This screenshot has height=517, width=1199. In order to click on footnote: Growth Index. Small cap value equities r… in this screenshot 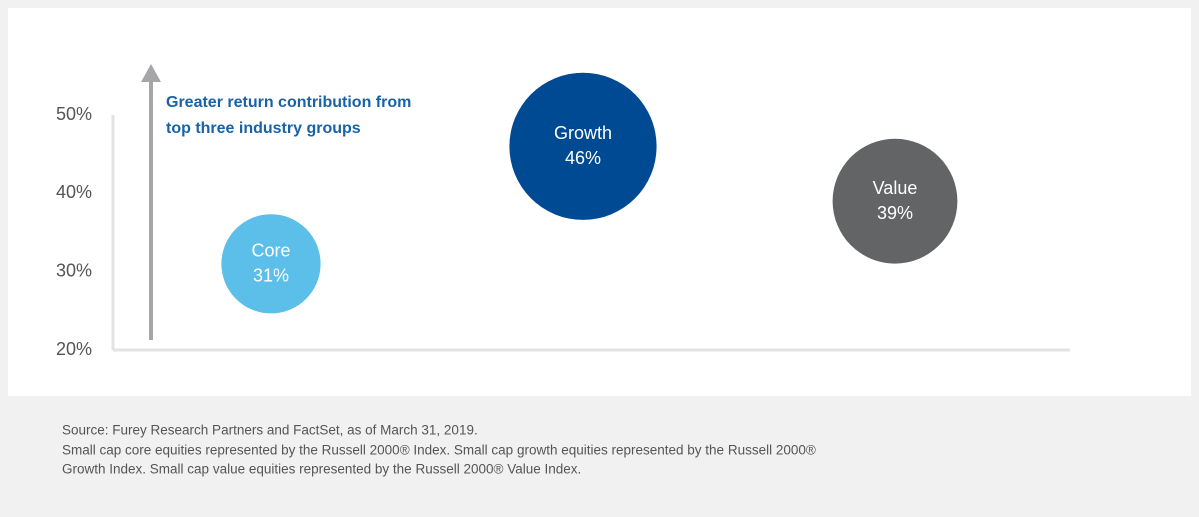, I will do `click(321, 469)`.